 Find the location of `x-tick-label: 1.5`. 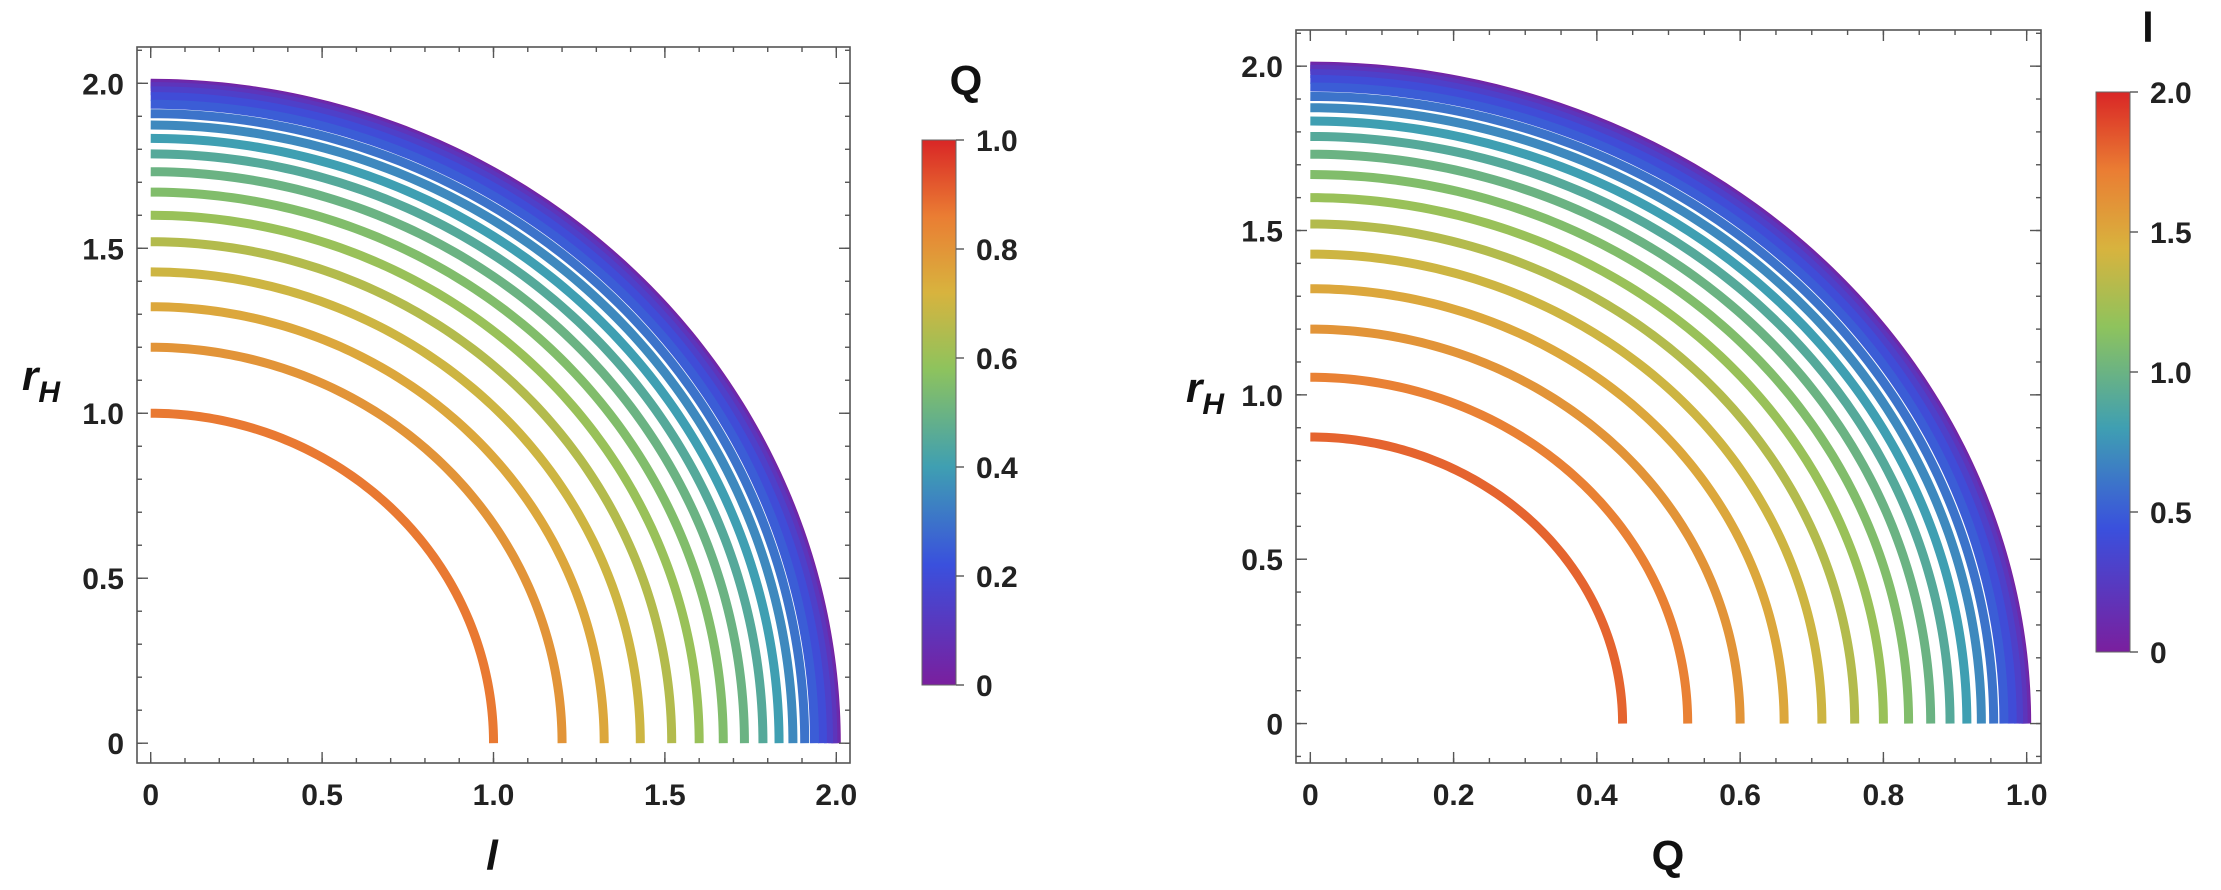

x-tick-label: 1.5 is located at coordinates (665, 795).